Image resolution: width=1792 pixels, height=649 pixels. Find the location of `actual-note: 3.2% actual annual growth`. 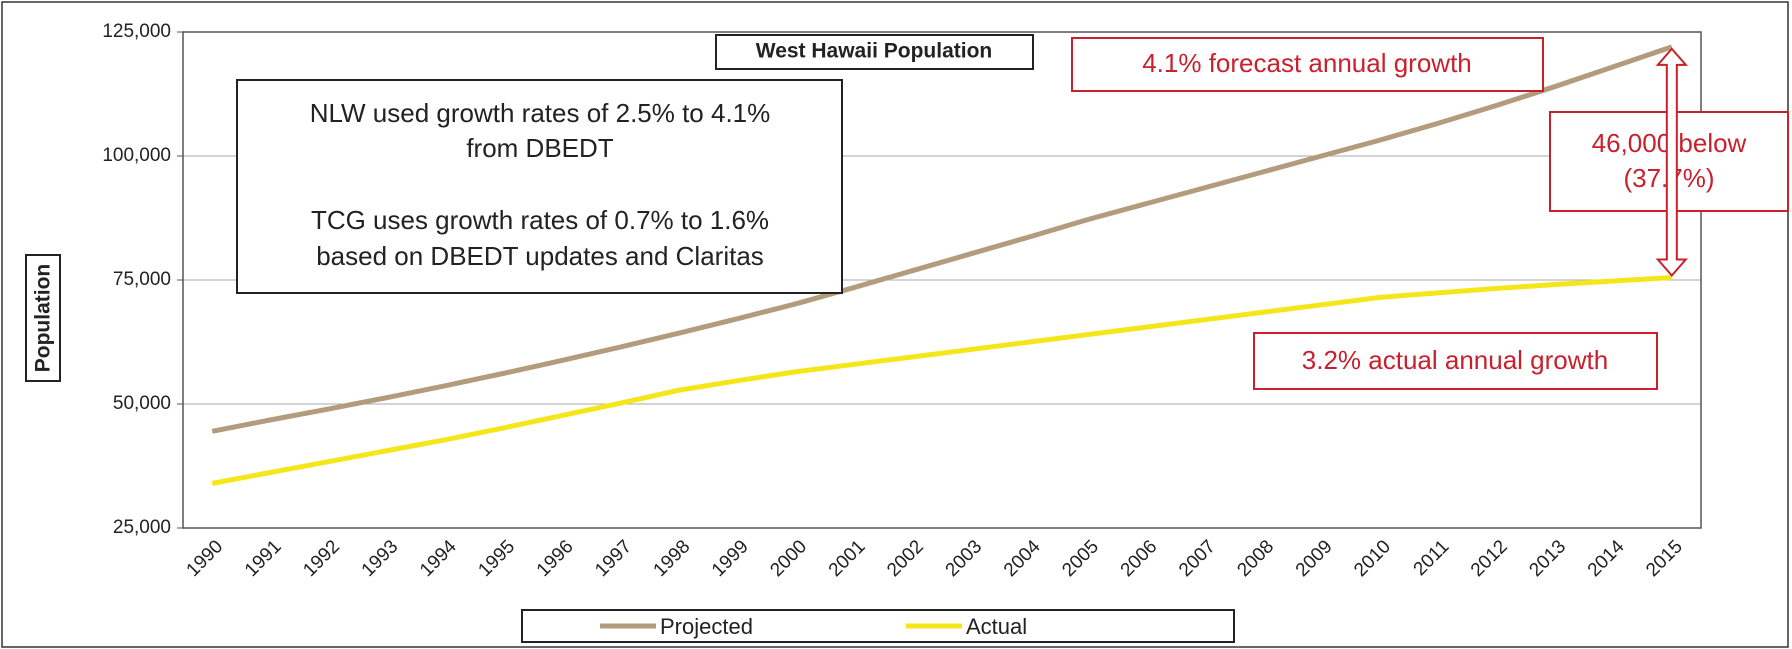

actual-note: 3.2% actual annual growth is located at coordinates (1455, 360).